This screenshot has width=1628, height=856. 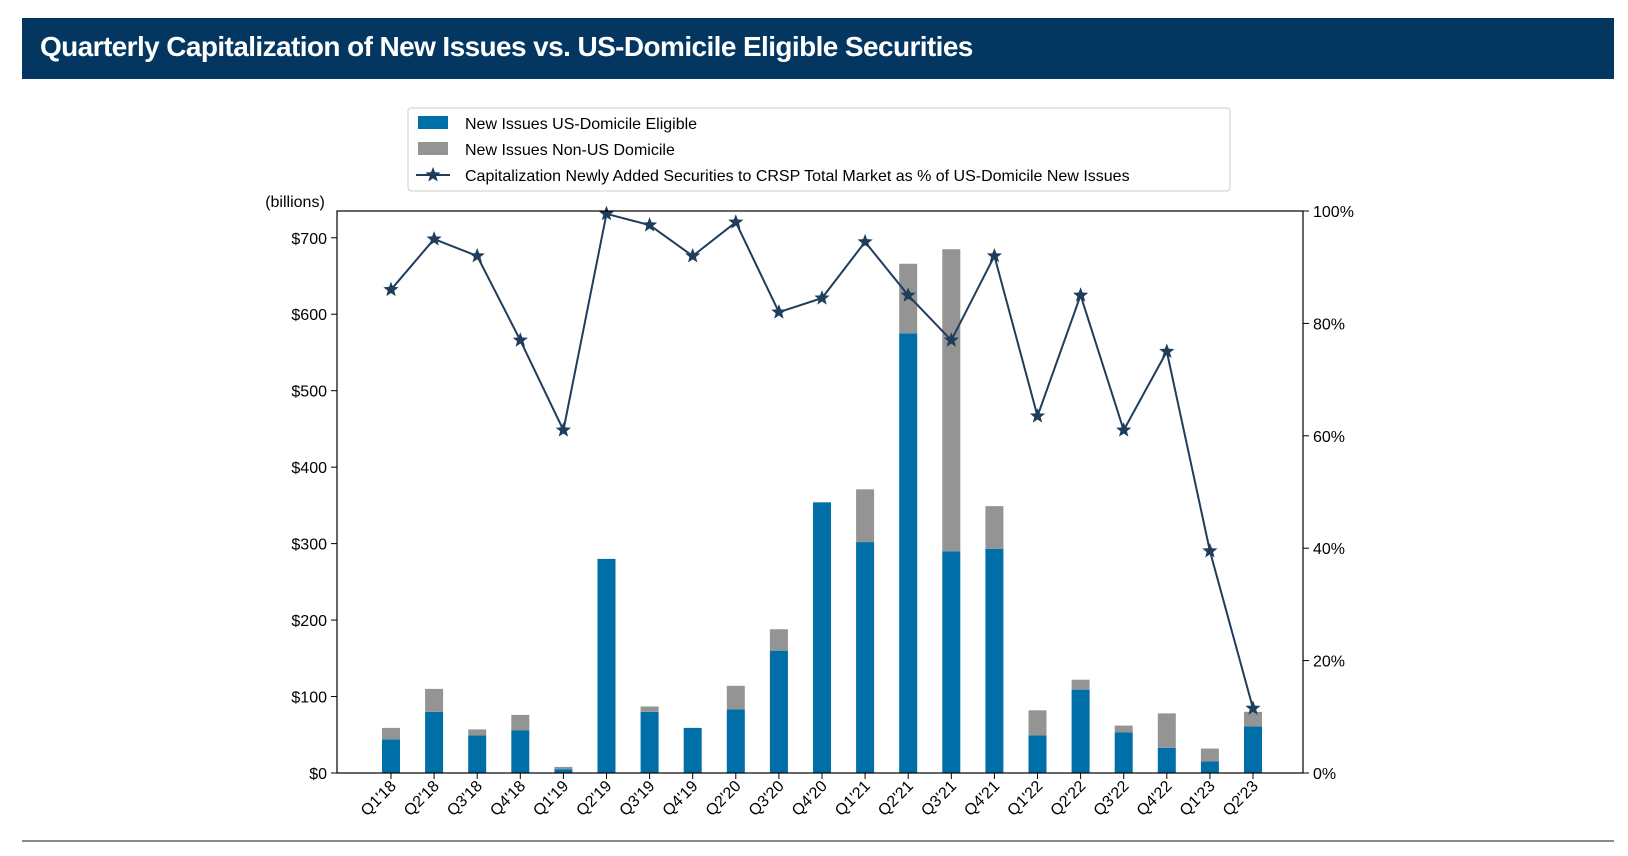 I want to click on x-tick-label: Q1'21, so click(x=853, y=799).